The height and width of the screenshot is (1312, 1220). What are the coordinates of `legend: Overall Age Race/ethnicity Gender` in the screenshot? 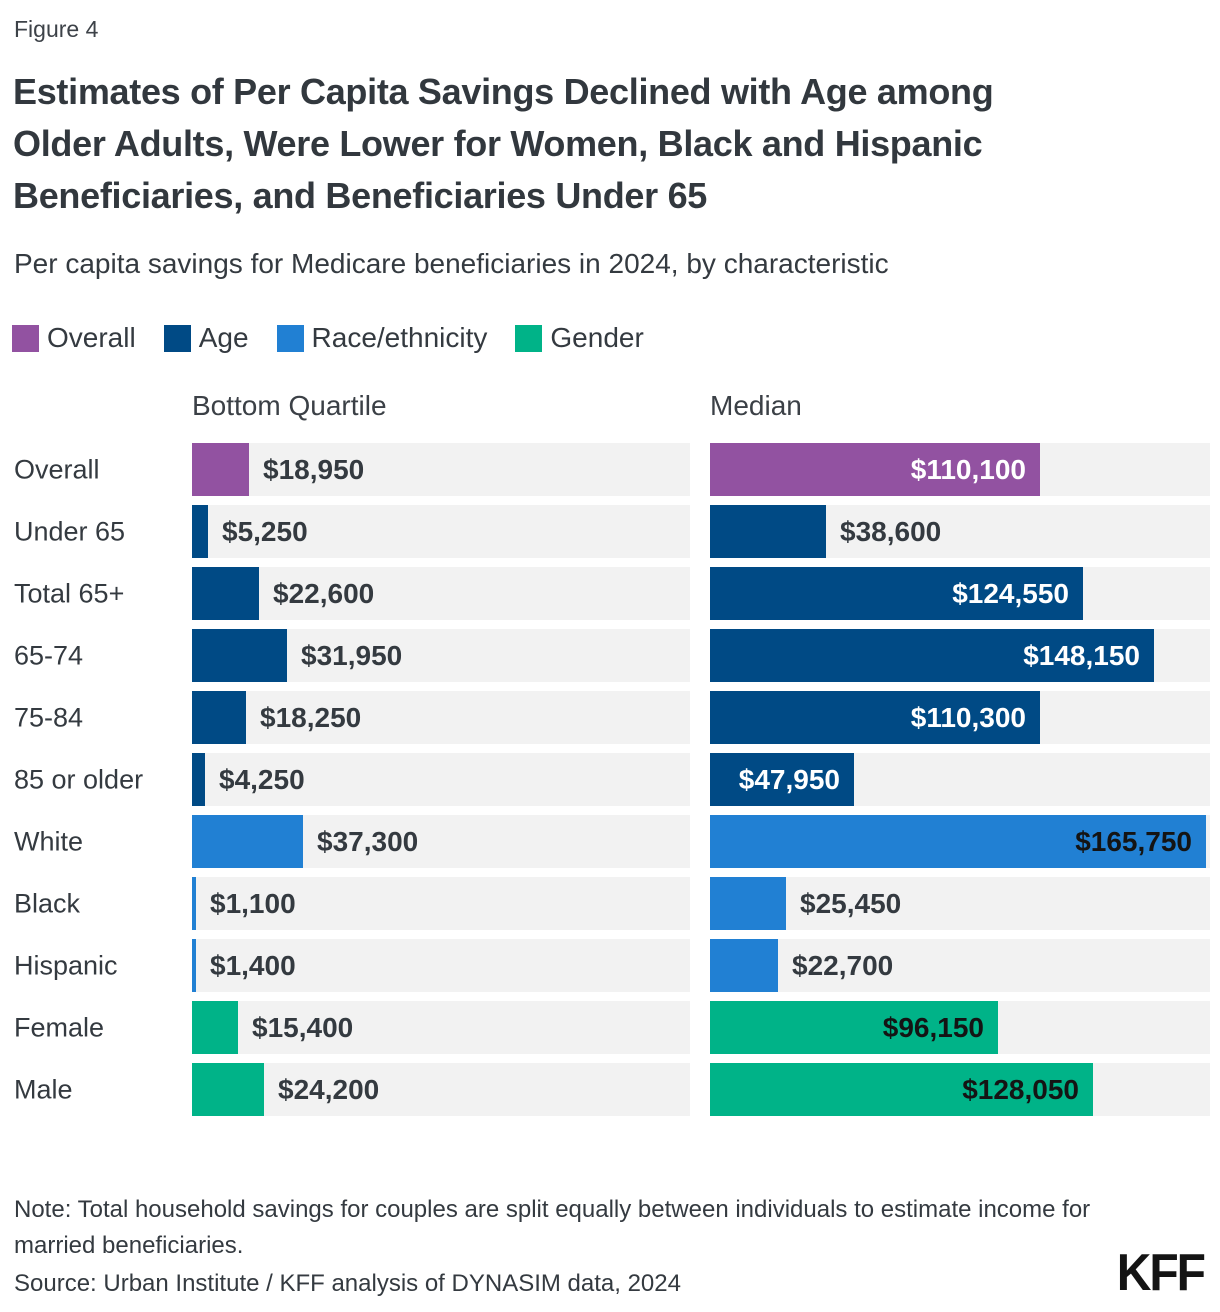 It's located at (328, 338).